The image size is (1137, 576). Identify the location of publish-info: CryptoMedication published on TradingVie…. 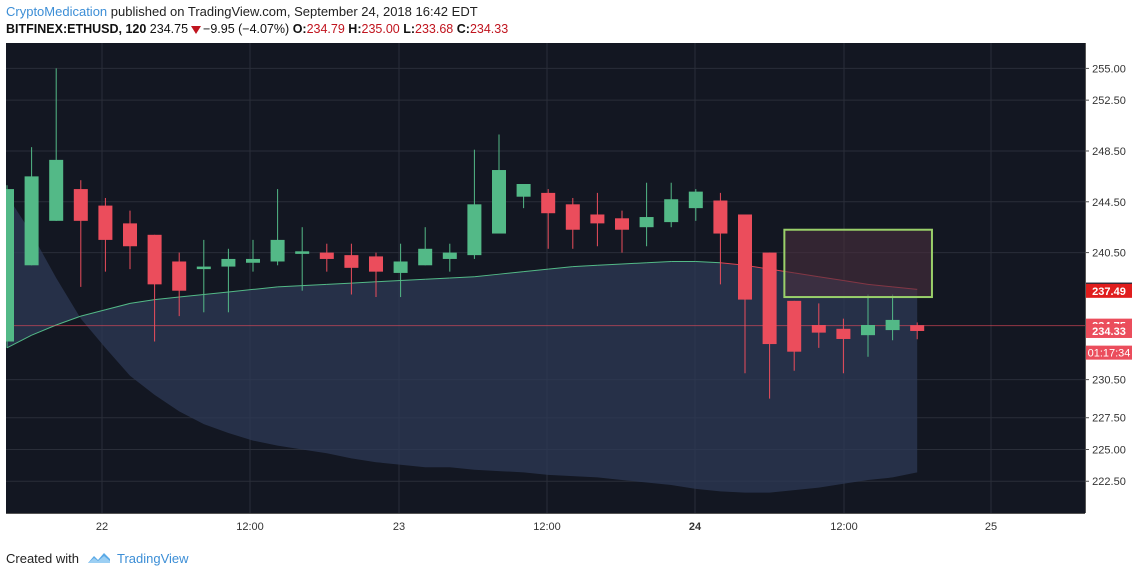
(242, 12).